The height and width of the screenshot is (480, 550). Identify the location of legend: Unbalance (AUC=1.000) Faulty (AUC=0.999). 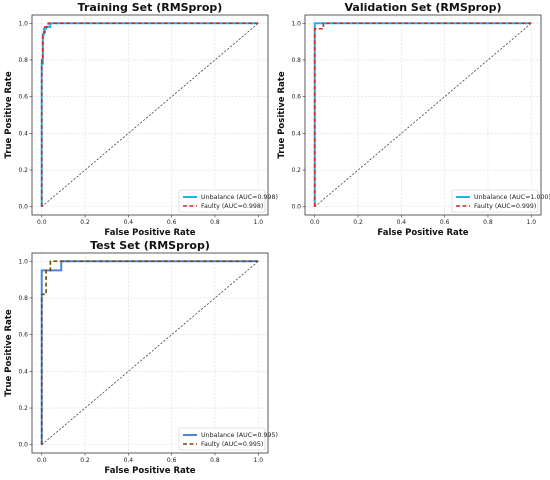
(500, 201).